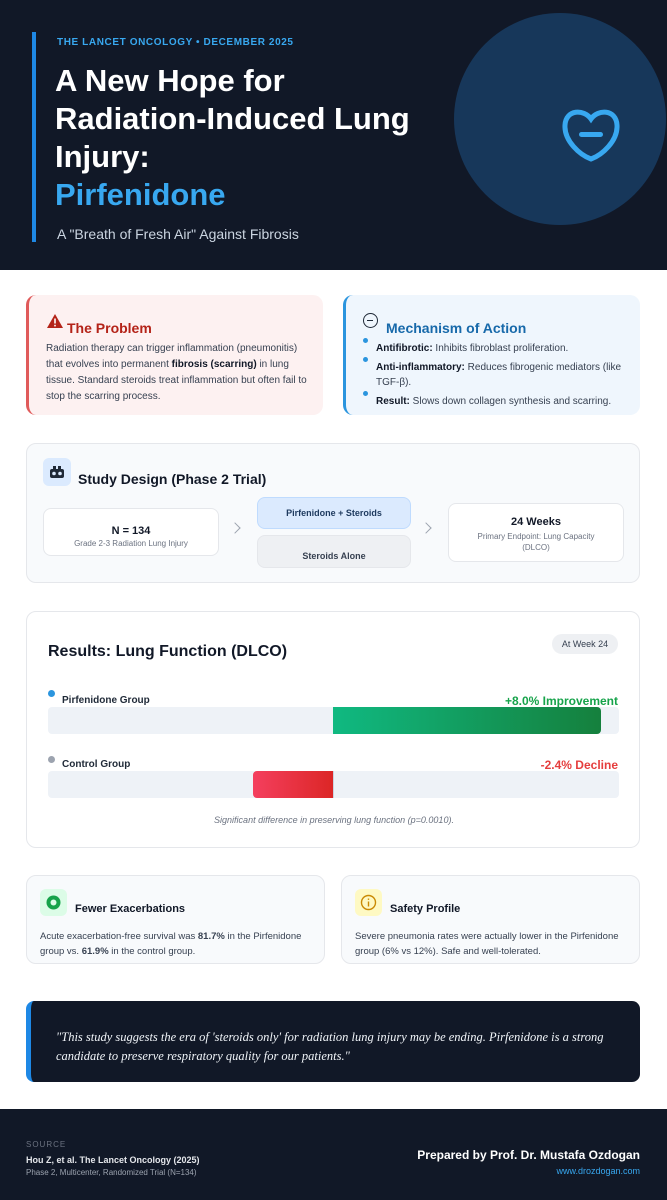 This screenshot has height=1200, width=667. I want to click on source-citation: Hou Z, et al. The Lancet Oncology (2025), so click(113, 1160).